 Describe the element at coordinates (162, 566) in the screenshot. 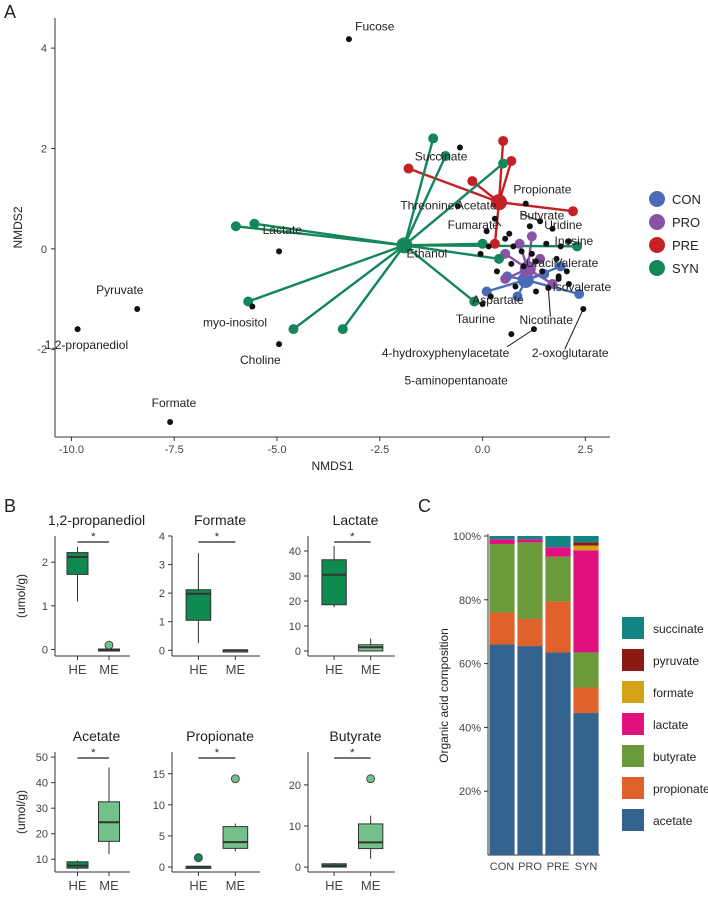

I see `y-tick-label: 3` at that location.